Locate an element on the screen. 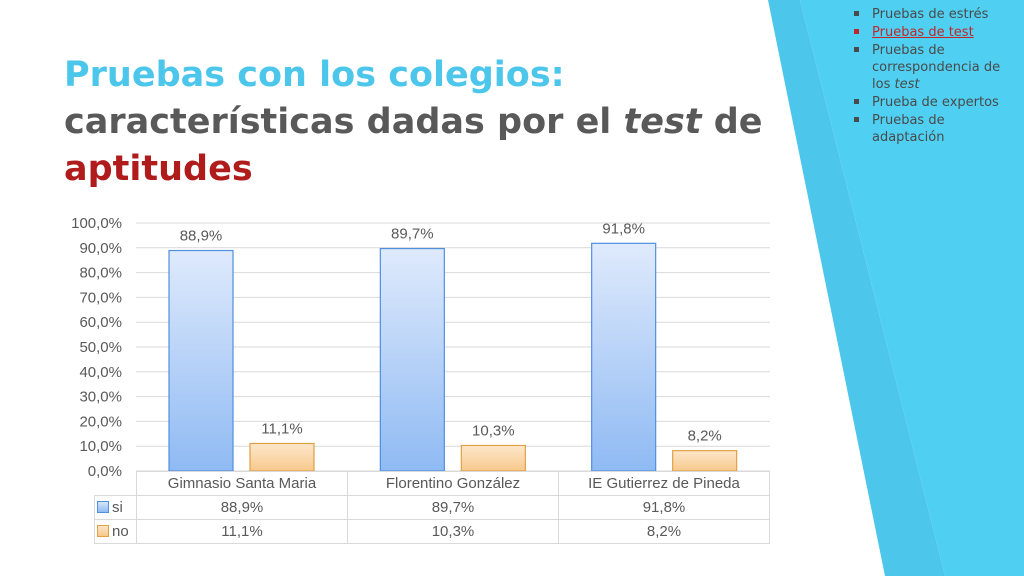 This screenshot has height=576, width=1024. title-line-2-emphasis: test is located at coordinates (662, 122).